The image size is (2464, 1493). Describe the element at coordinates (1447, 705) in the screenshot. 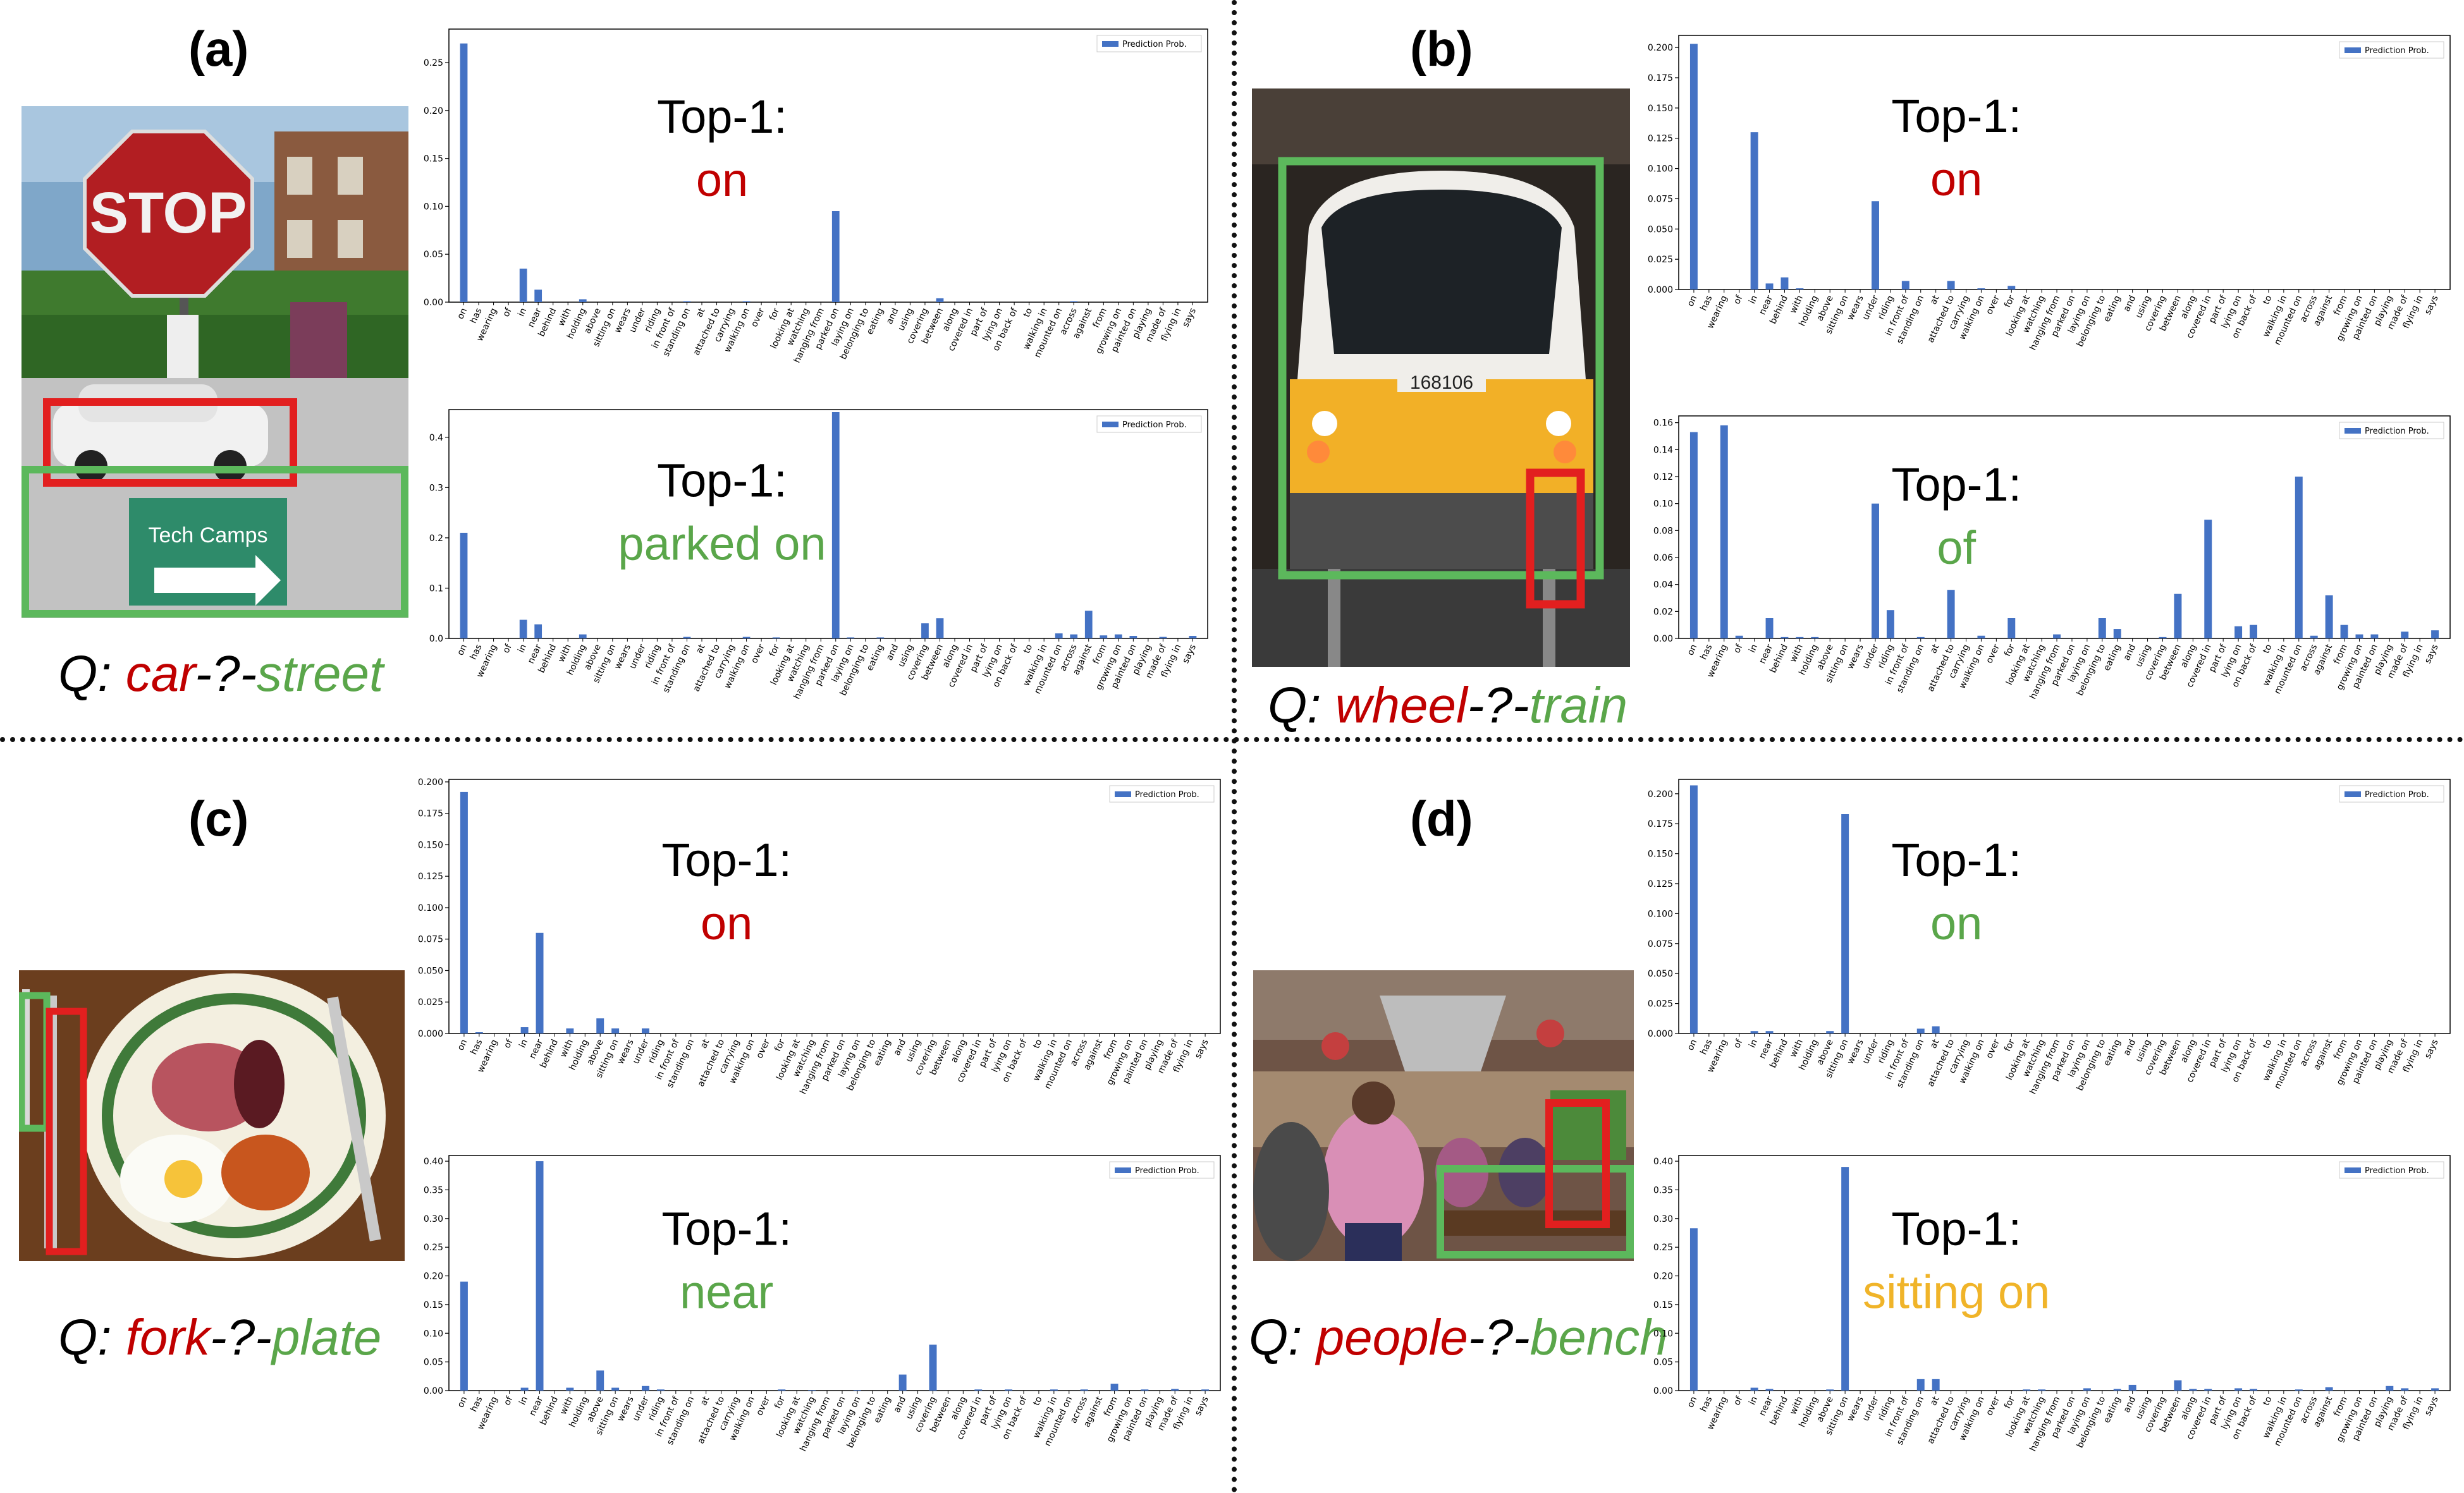

I see `question-b: Q: wheel-?-train` at that location.